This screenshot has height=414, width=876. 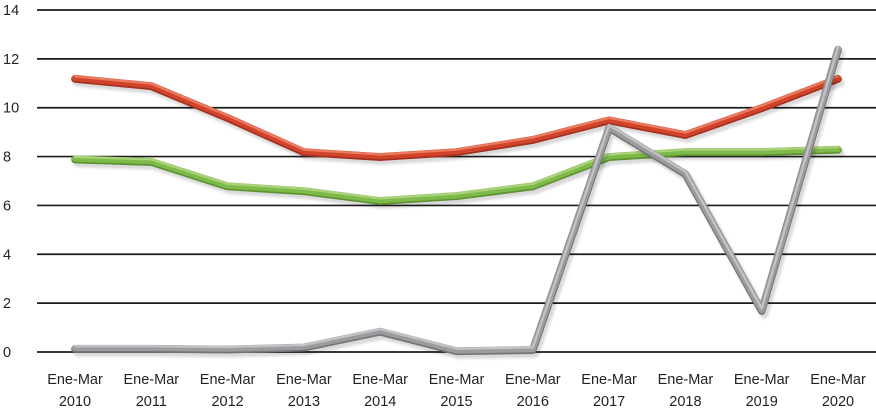 I want to click on y-tick-label: 4, so click(x=7, y=255).